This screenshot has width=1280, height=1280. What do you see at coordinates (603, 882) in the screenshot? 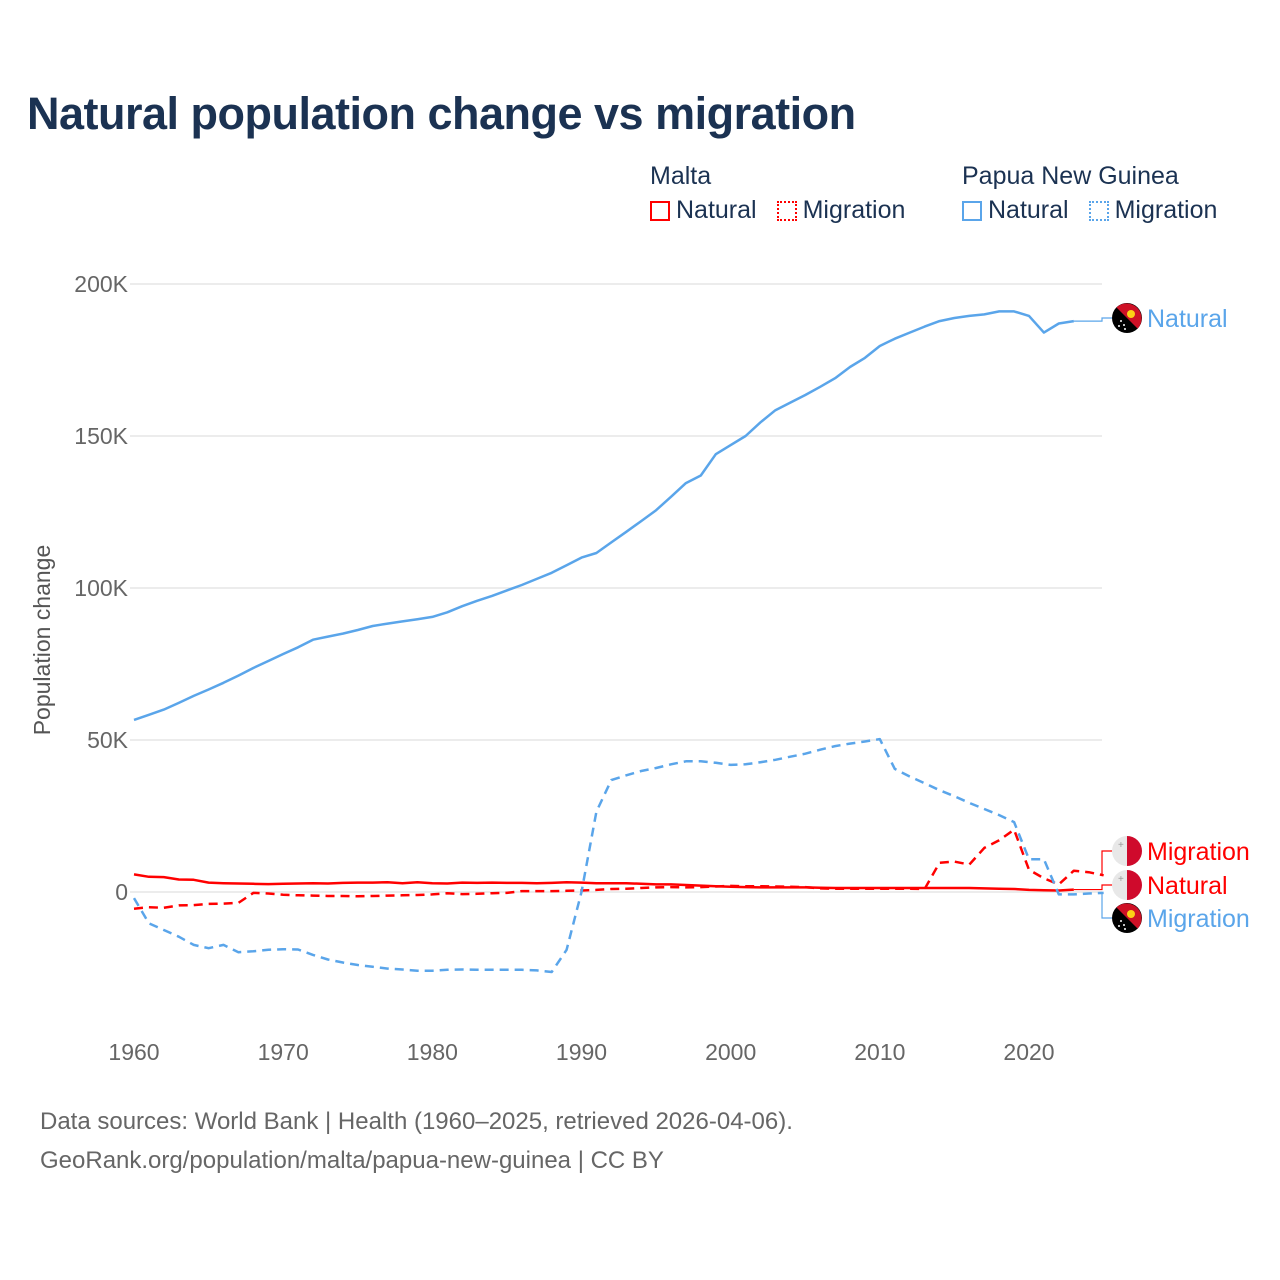
I see `series-line-malta-natural` at bounding box center [603, 882].